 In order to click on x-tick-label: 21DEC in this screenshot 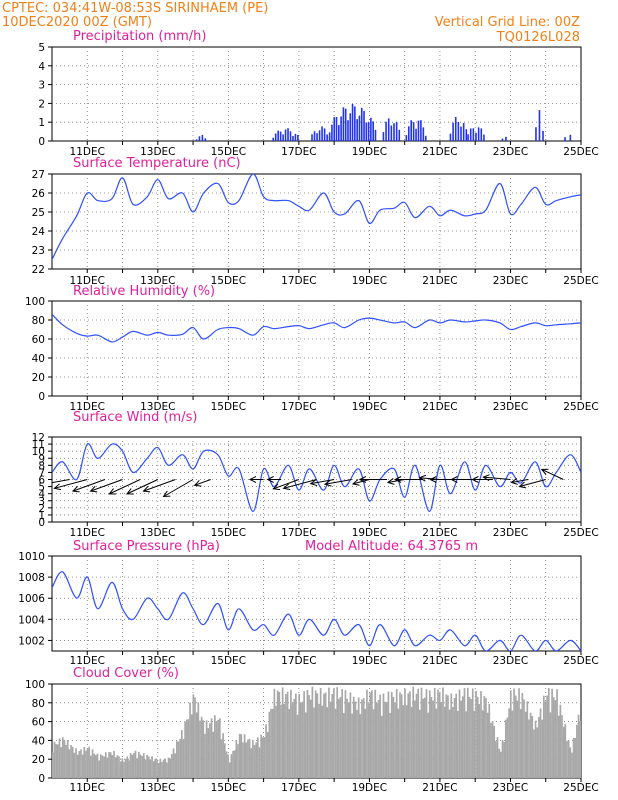, I will do `click(439, 407)`.